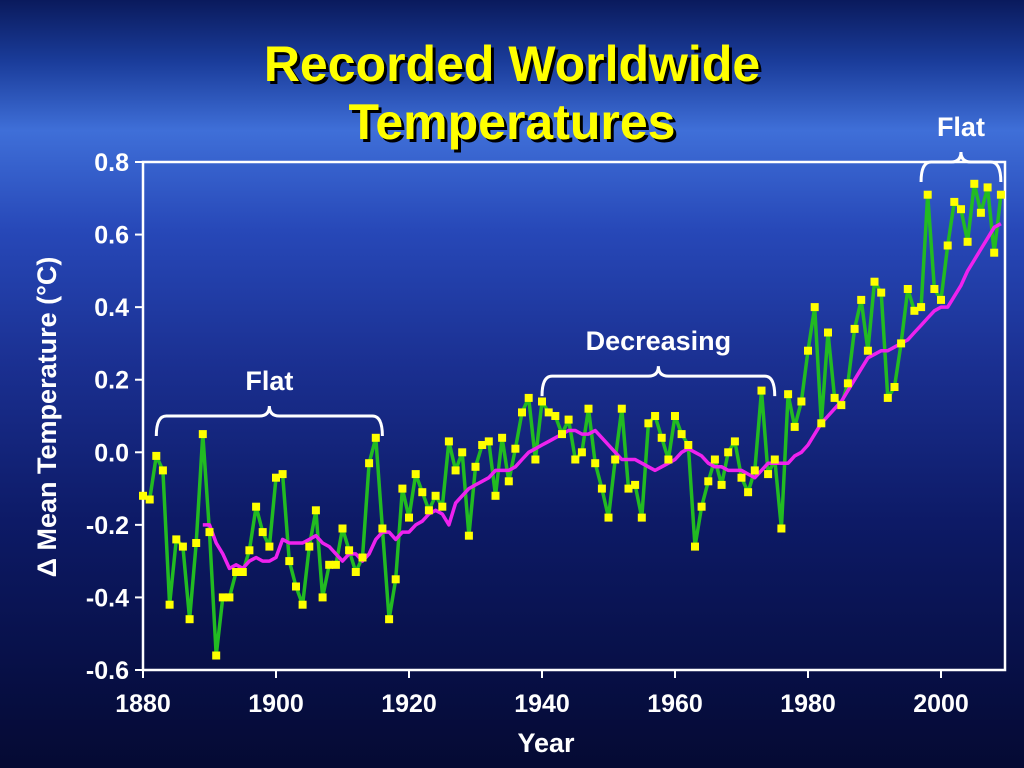  I want to click on x-tick-label: 1960, so click(675, 704).